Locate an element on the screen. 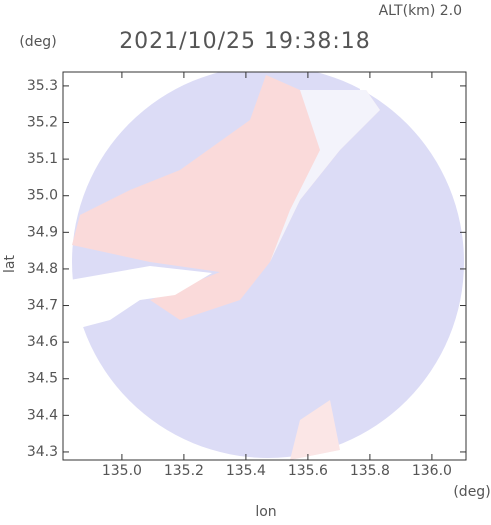 This screenshot has width=491, height=525. y-tick-label: 34.5 is located at coordinates (42, 379).